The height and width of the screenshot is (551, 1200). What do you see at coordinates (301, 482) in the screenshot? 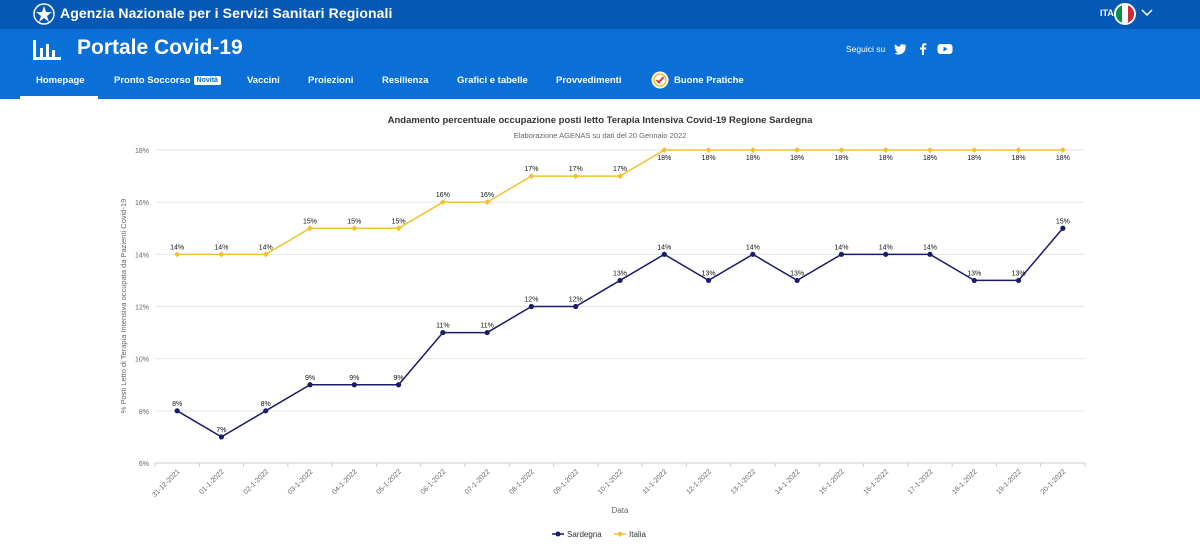
I see `x-tick-label: 03-1-2022` at bounding box center [301, 482].